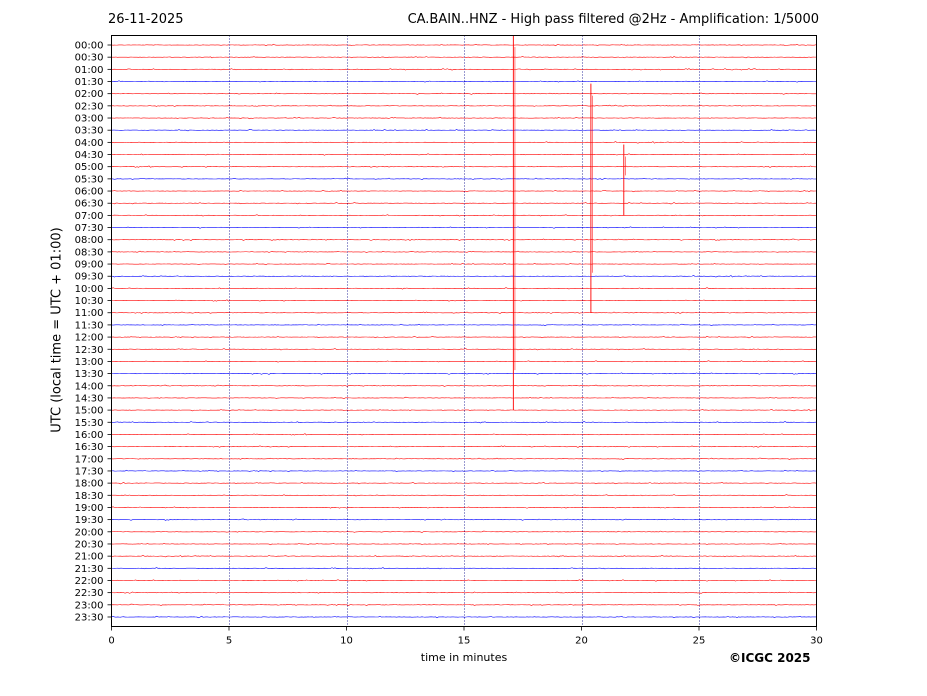 The width and height of the screenshot is (927, 696). Describe the element at coordinates (89, 423) in the screenshot. I see `y-tick-label: 15:30` at that location.